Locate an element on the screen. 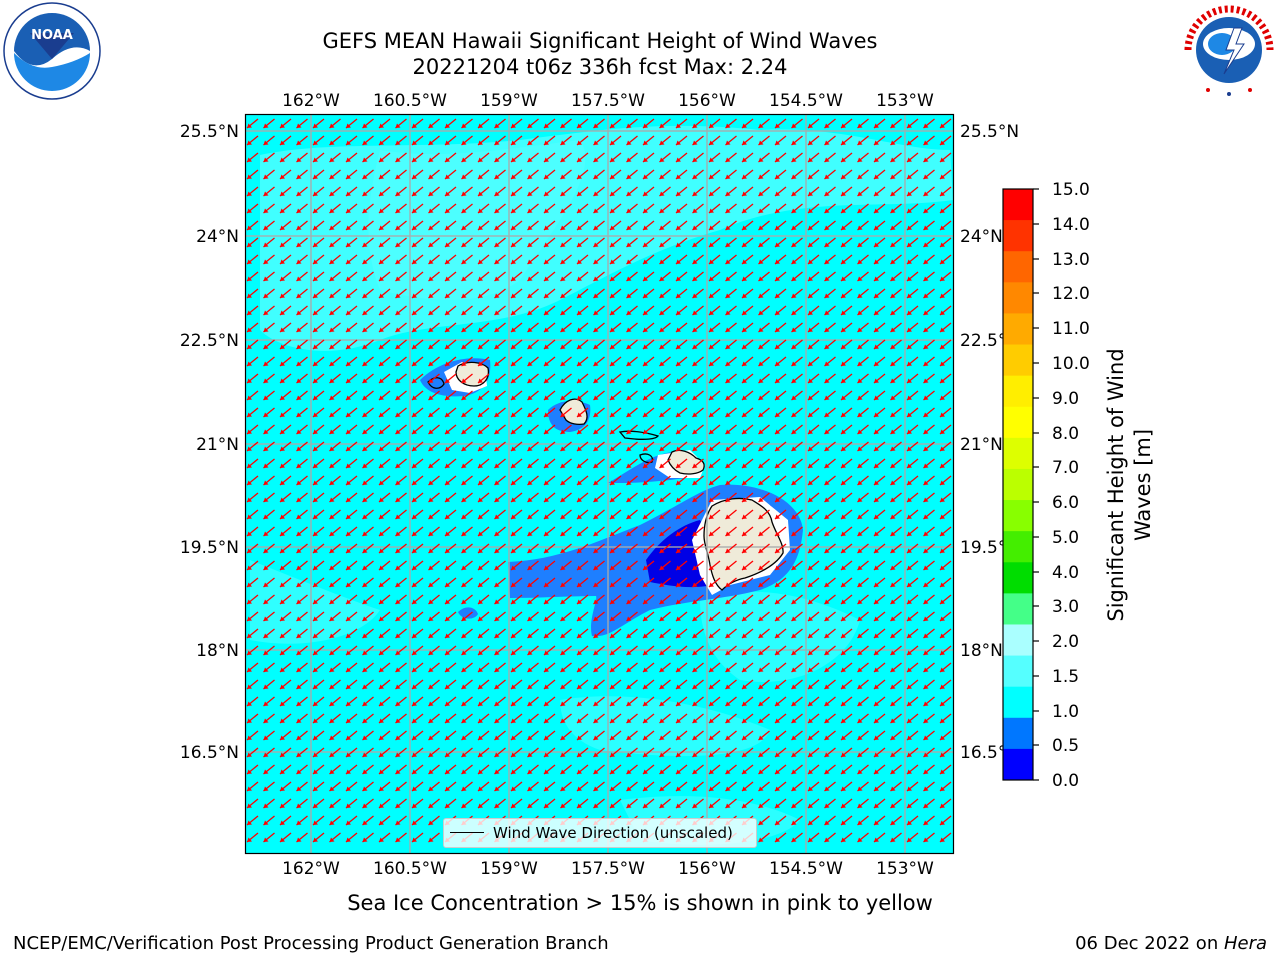 The image size is (1280, 960). colorbar-segment is located at coordinates (1018, 329).